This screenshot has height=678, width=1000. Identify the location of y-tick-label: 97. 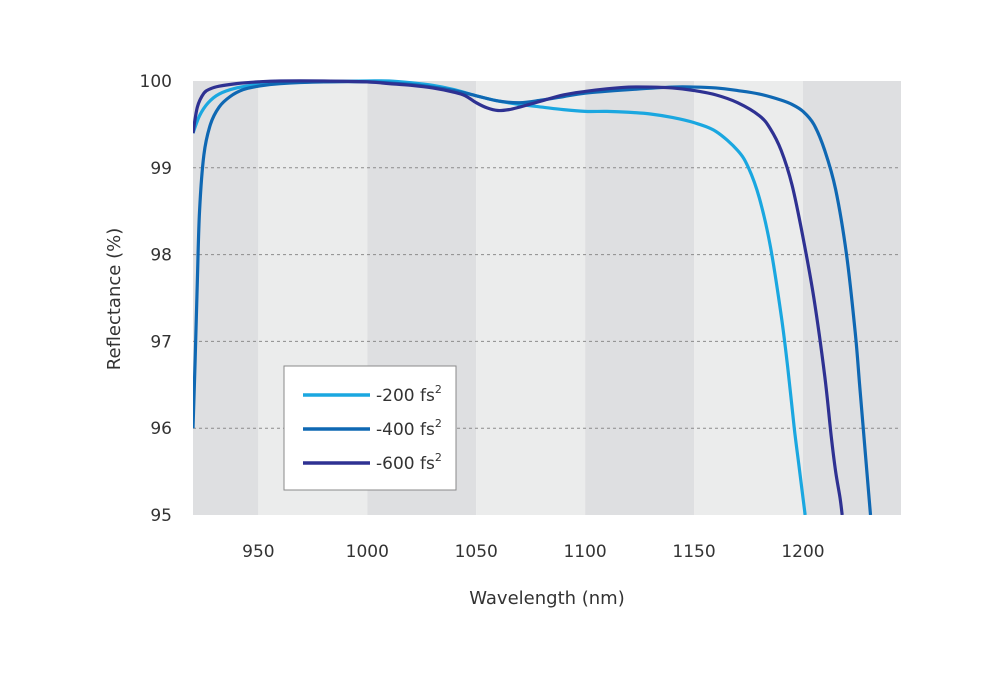
(161, 342).